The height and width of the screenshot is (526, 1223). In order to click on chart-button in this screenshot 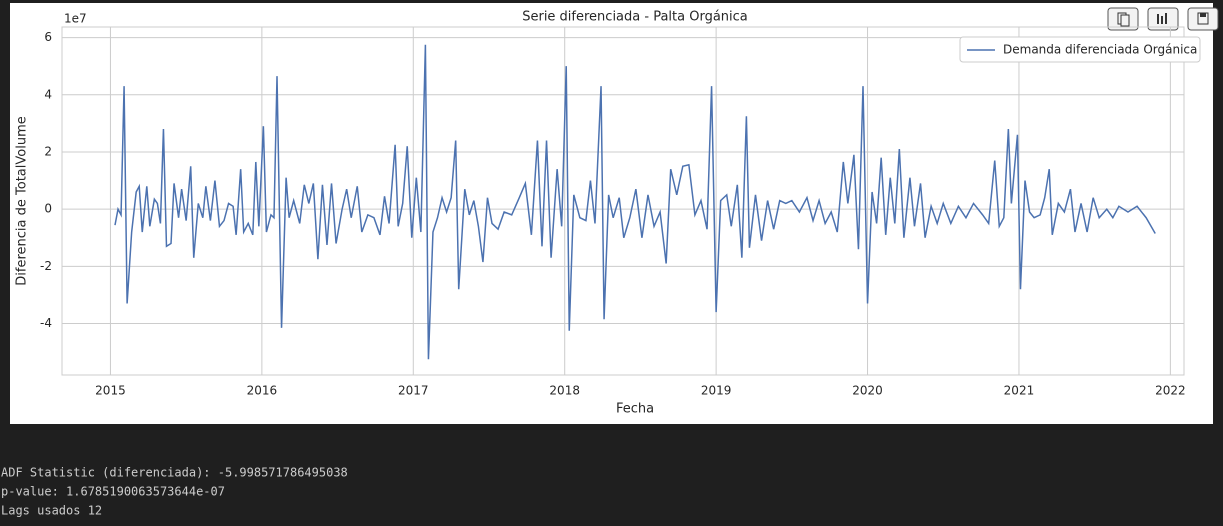, I will do `click(1163, 19)`.